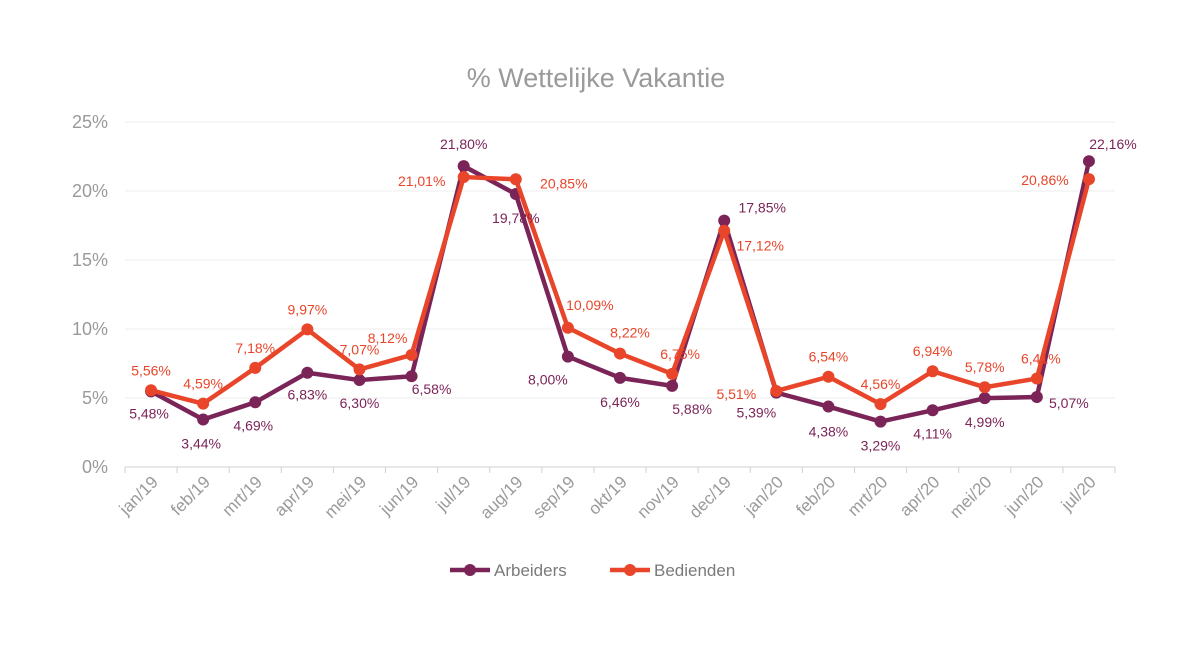 Image resolution: width=1200 pixels, height=654 pixels. What do you see at coordinates (463, 144) in the screenshot?
I see `data-label-arbeiders: 21,80%` at bounding box center [463, 144].